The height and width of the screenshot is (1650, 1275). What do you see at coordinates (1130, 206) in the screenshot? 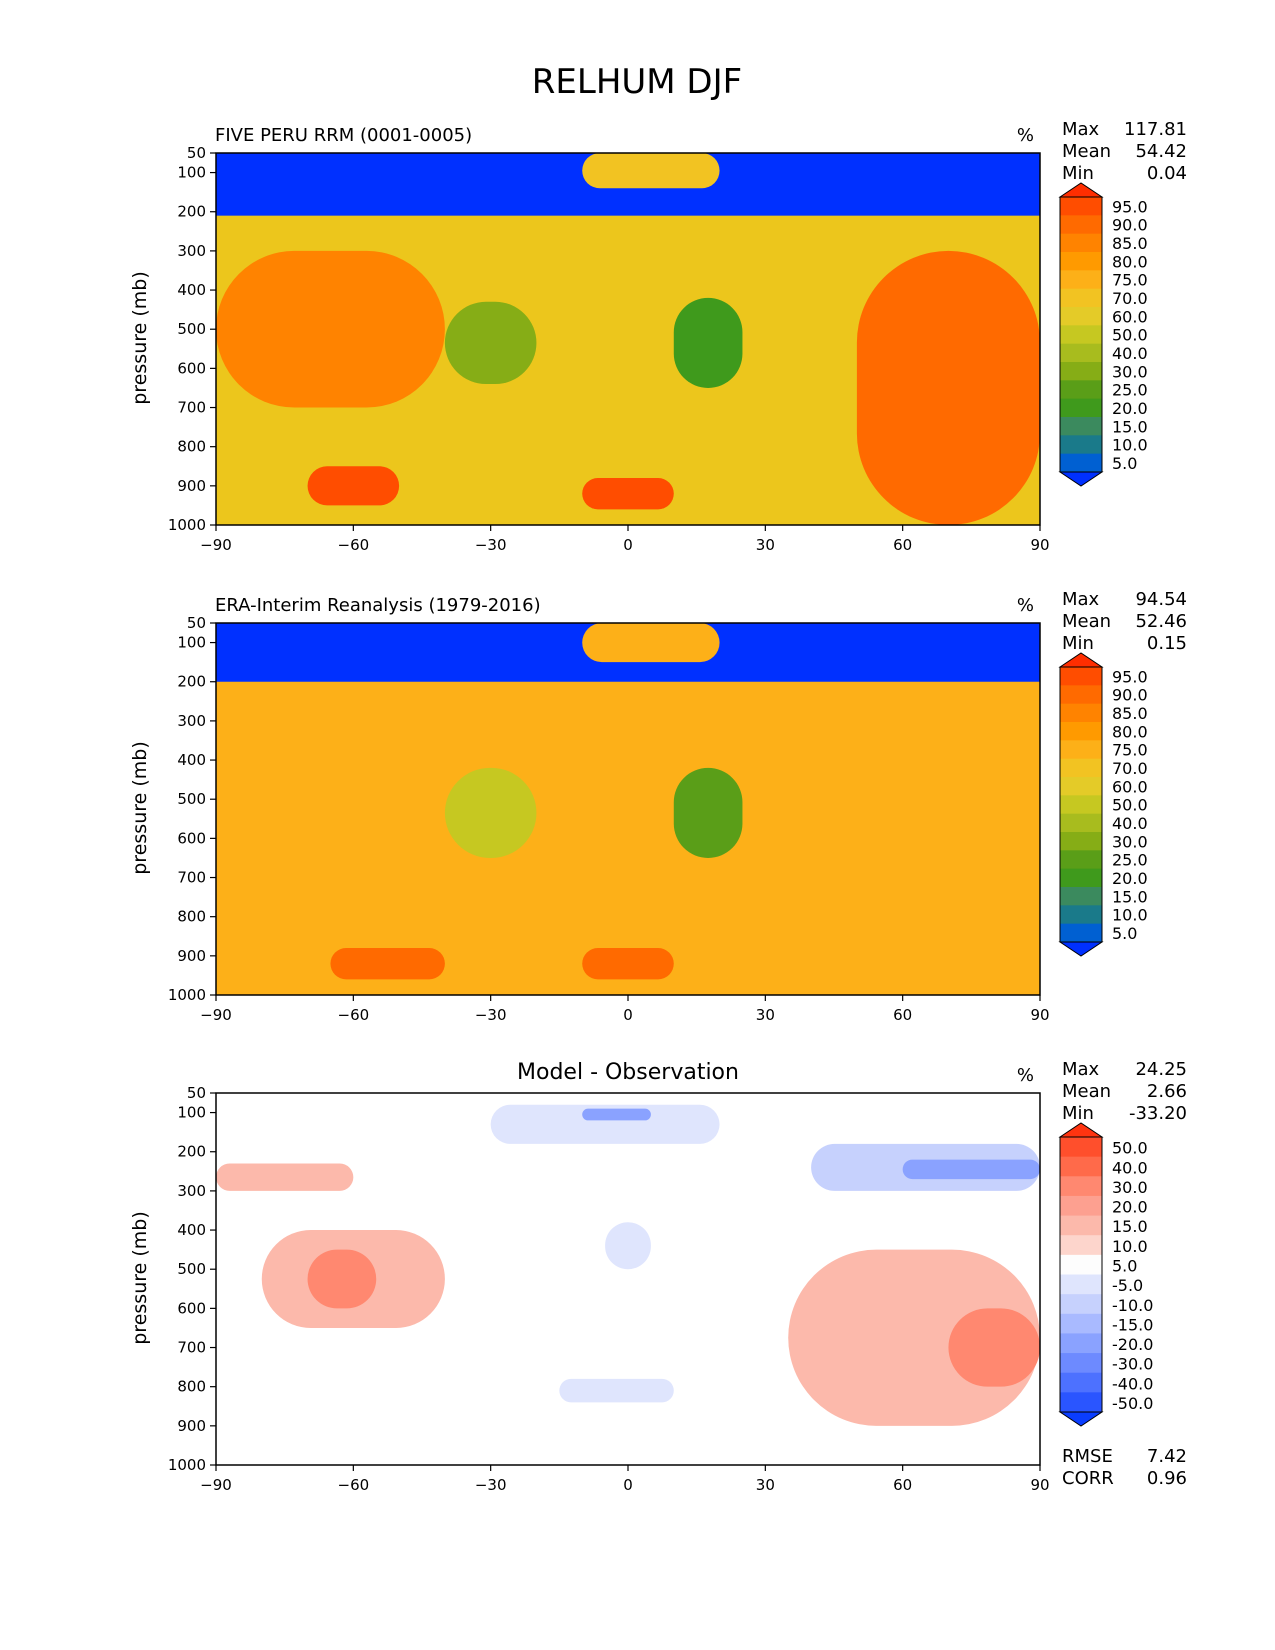
I see `colorbar-tick-label: 95.0` at bounding box center [1130, 206].